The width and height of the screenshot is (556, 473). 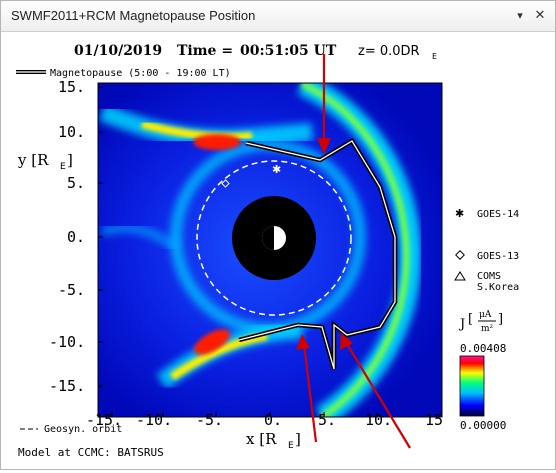 What do you see at coordinates (154, 420) in the screenshot?
I see `xtick-label: -10.` at bounding box center [154, 420].